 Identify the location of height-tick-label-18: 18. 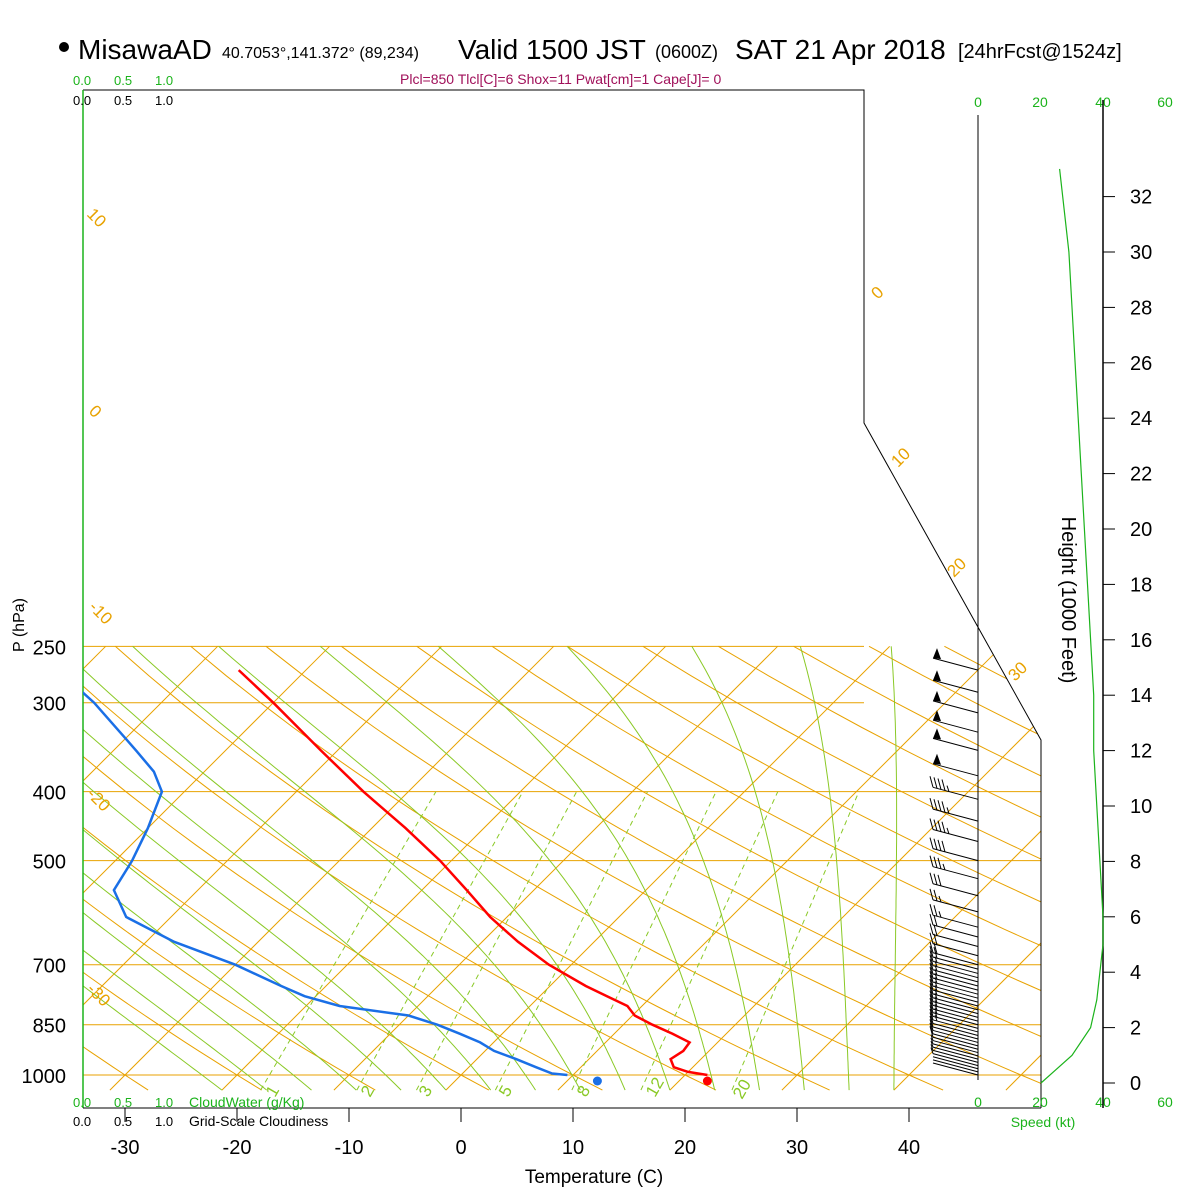
(1141, 585).